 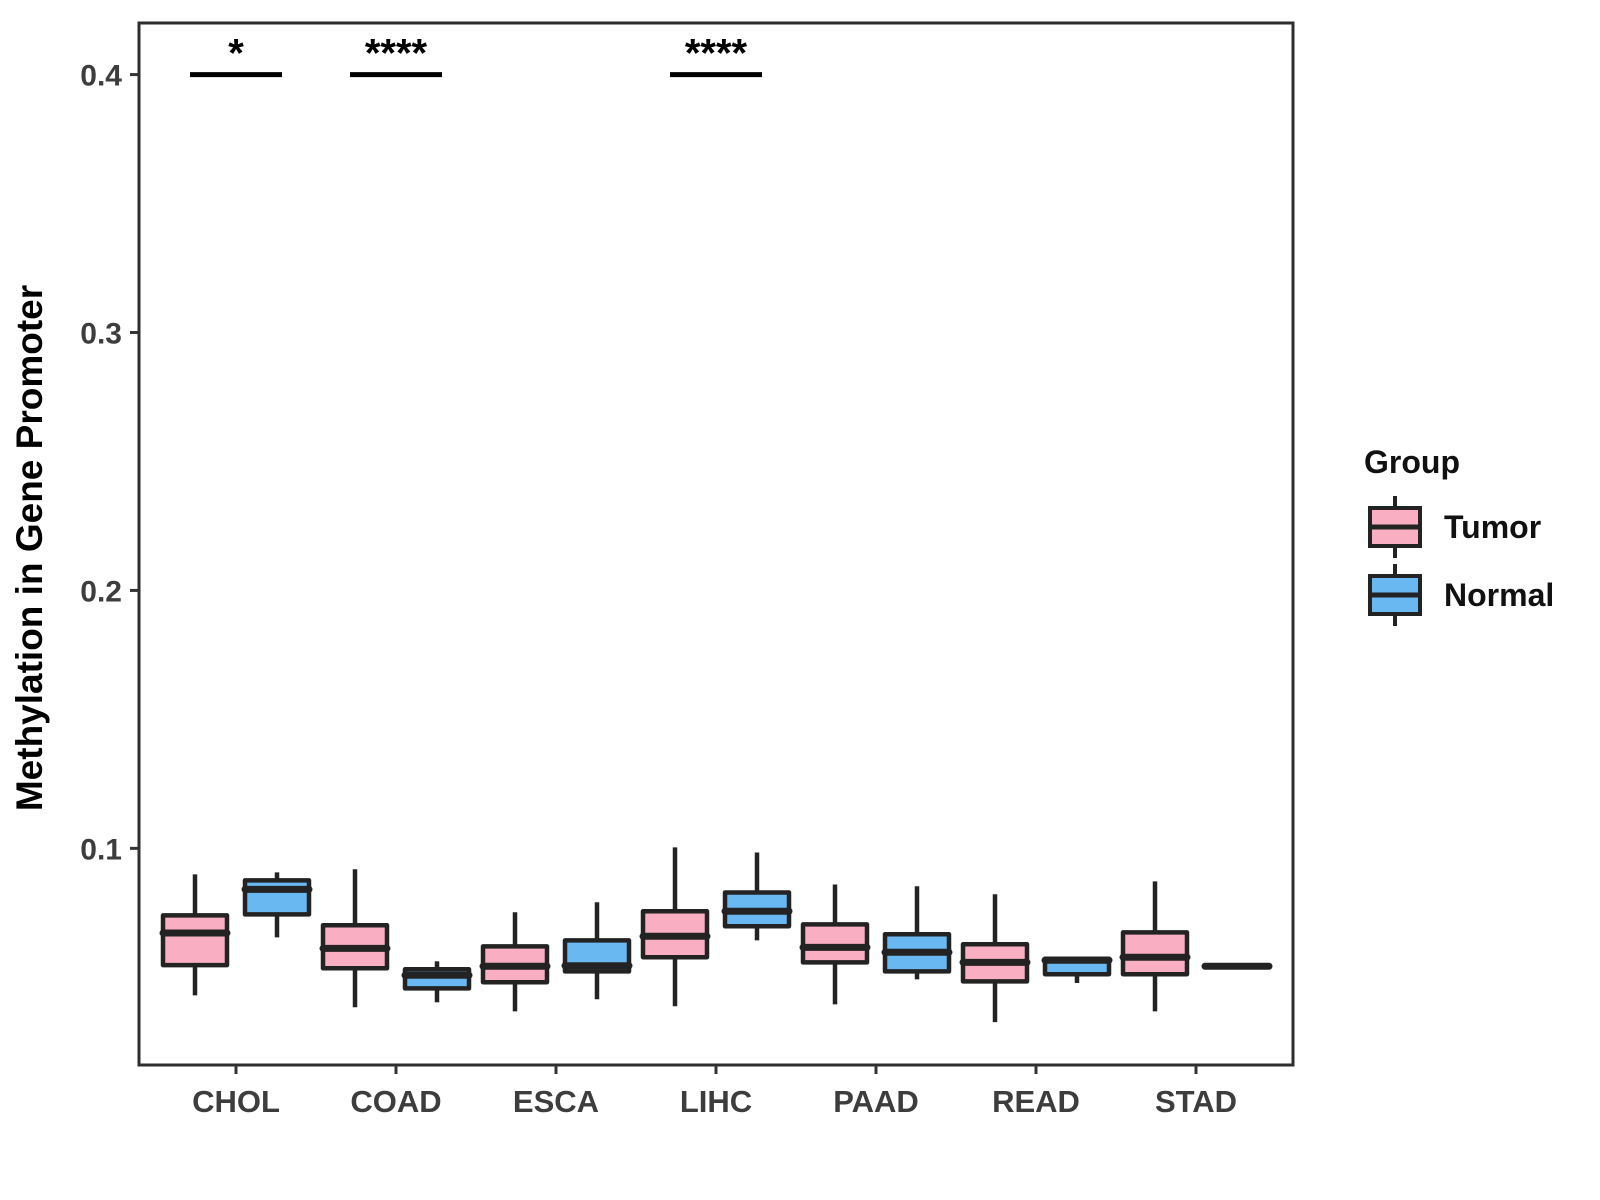 I want to click on legend-label-normal: Normal, so click(x=1499, y=594).